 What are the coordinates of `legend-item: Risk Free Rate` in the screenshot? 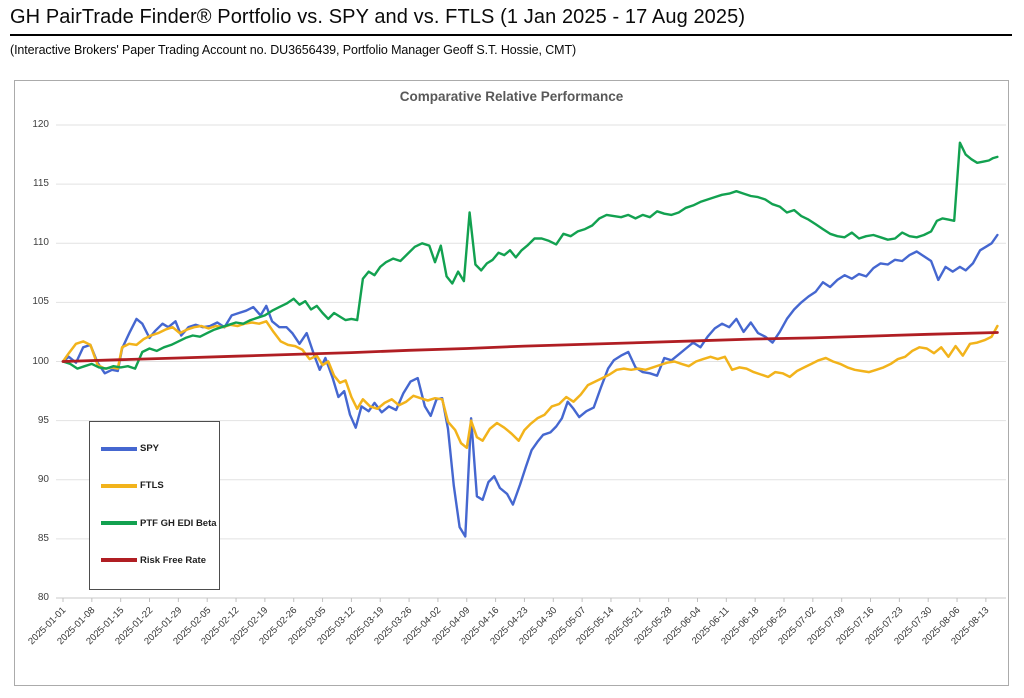 It's located at (154, 560).